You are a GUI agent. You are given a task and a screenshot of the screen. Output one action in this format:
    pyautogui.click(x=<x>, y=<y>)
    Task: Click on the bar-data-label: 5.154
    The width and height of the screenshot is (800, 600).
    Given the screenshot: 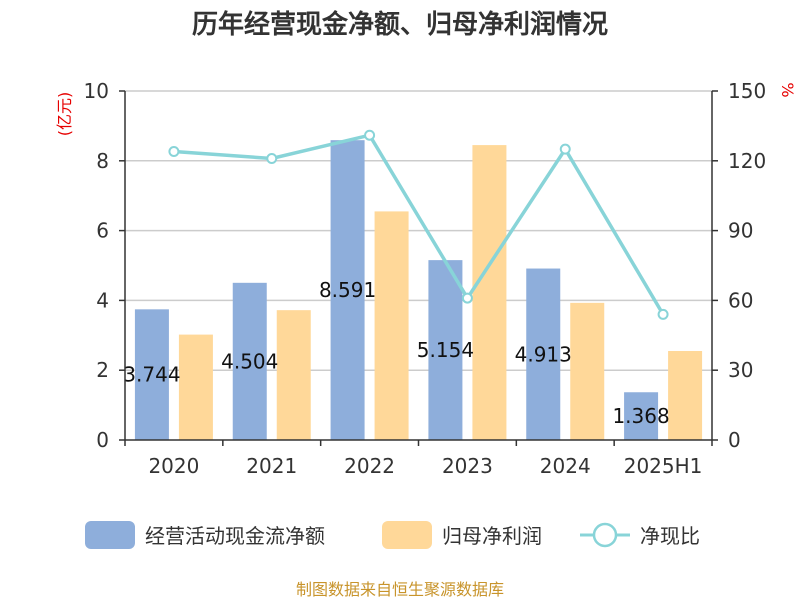 What is the action you would take?
    pyautogui.click(x=445, y=350)
    